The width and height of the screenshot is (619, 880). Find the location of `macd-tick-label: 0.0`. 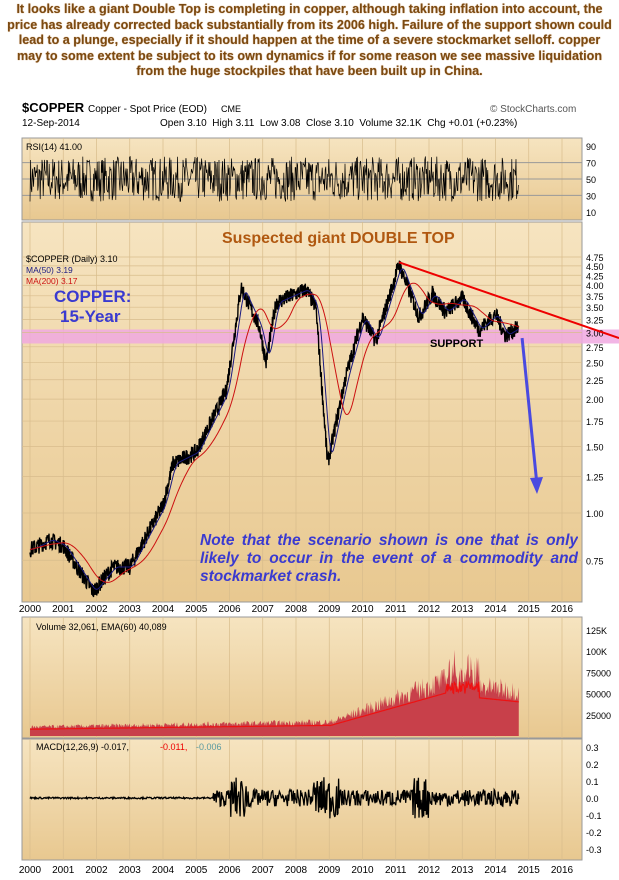

macd-tick-label: 0.0 is located at coordinates (592, 799).